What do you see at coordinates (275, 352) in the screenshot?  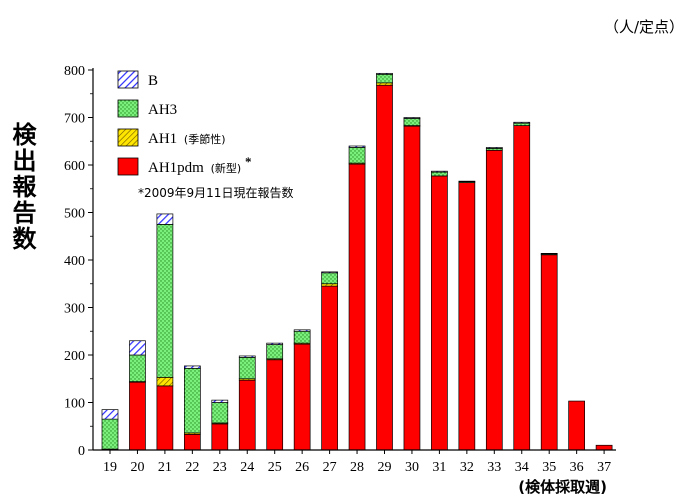 I see `bar-week-25-ah3` at bounding box center [275, 352].